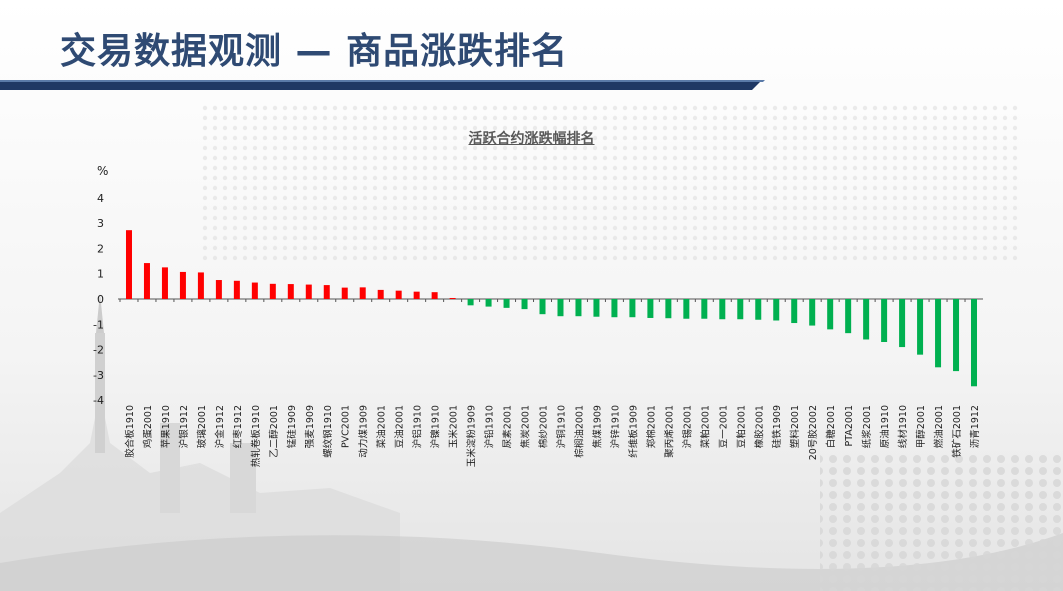 This screenshot has width=1063, height=591. I want to click on category-label: 线材1910, so click(903, 426).